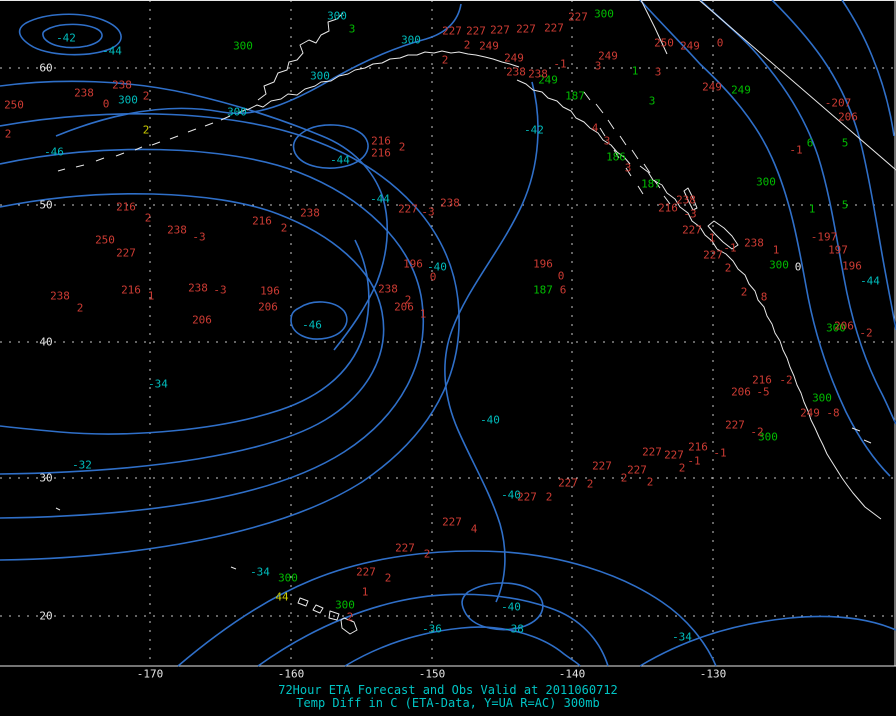  Describe the element at coordinates (845, 143) in the screenshot. I see `raob-value-label: 5` at that location.